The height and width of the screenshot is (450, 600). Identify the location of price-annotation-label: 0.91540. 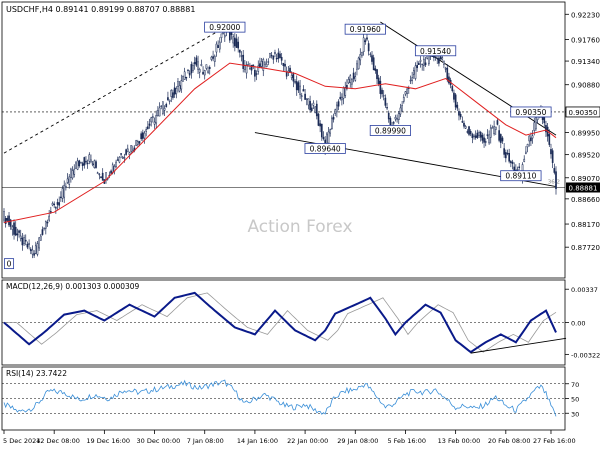
(435, 51).